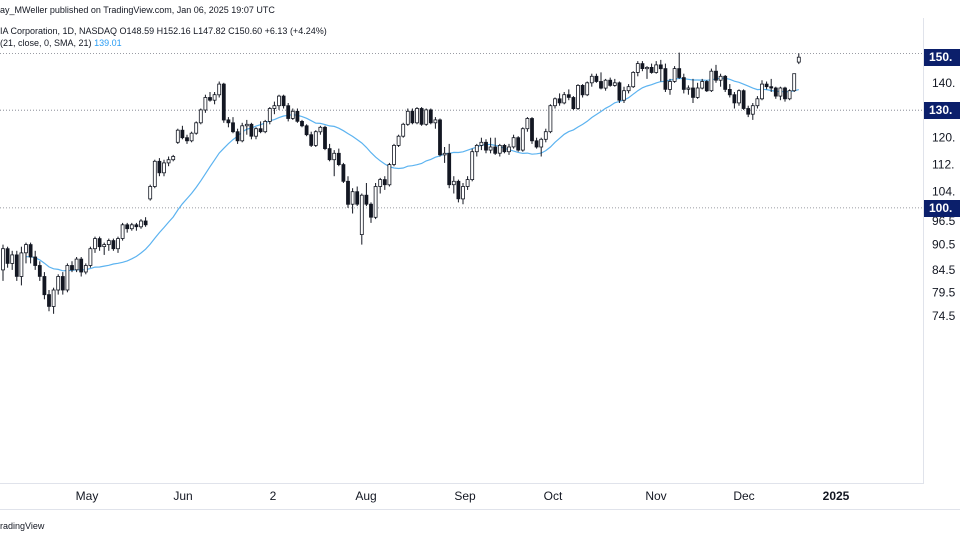 The image size is (960, 540). What do you see at coordinates (943, 165) in the screenshot?
I see `y-tick-label: 112.` at bounding box center [943, 165].